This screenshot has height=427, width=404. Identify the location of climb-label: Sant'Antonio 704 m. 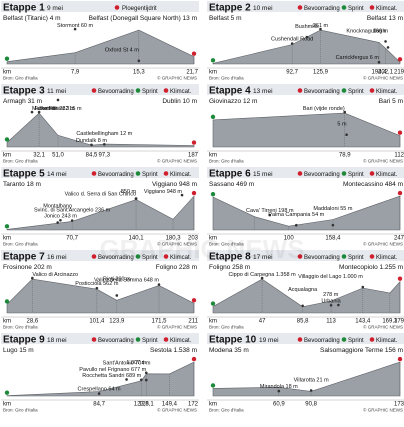
(127, 363).